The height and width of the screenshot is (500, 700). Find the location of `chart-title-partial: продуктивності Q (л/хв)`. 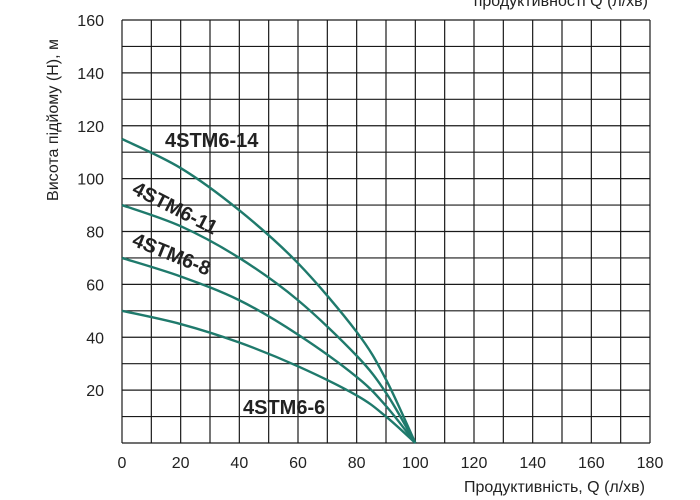

chart-title-partial: продуктивності Q (л/хв) is located at coordinates (561, 5).